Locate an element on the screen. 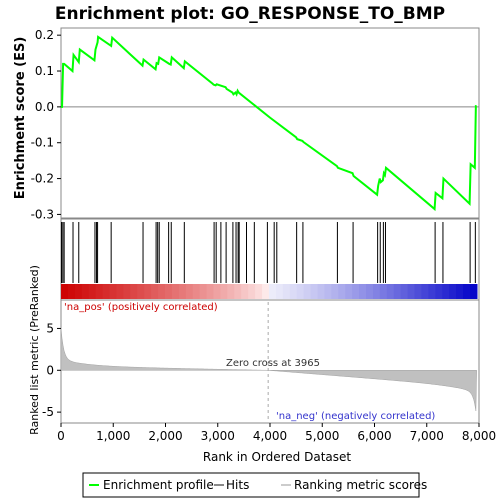  es-y-tick-label: -0.2 is located at coordinates (42, 179).